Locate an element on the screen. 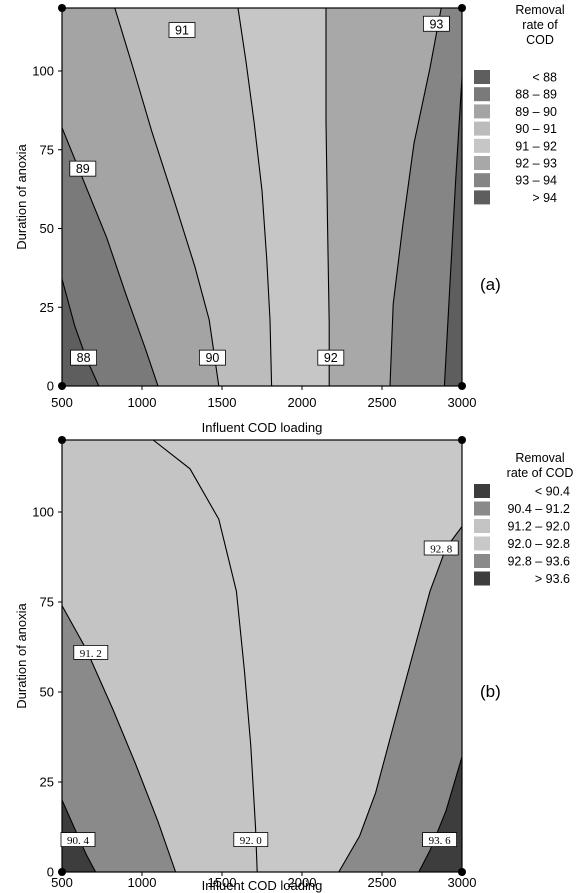  legend-label: 91.2 – 92.0 is located at coordinates (538, 527).